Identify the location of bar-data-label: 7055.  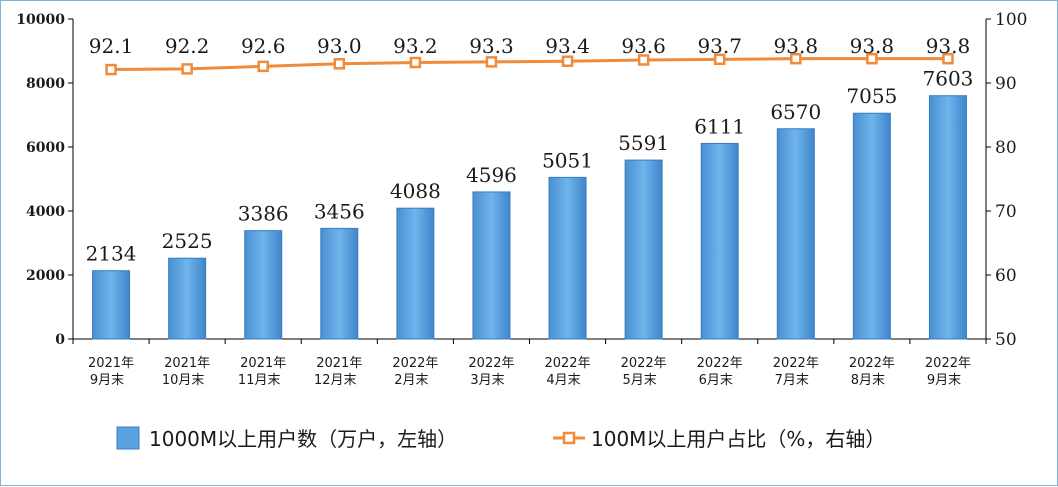
(871, 96).